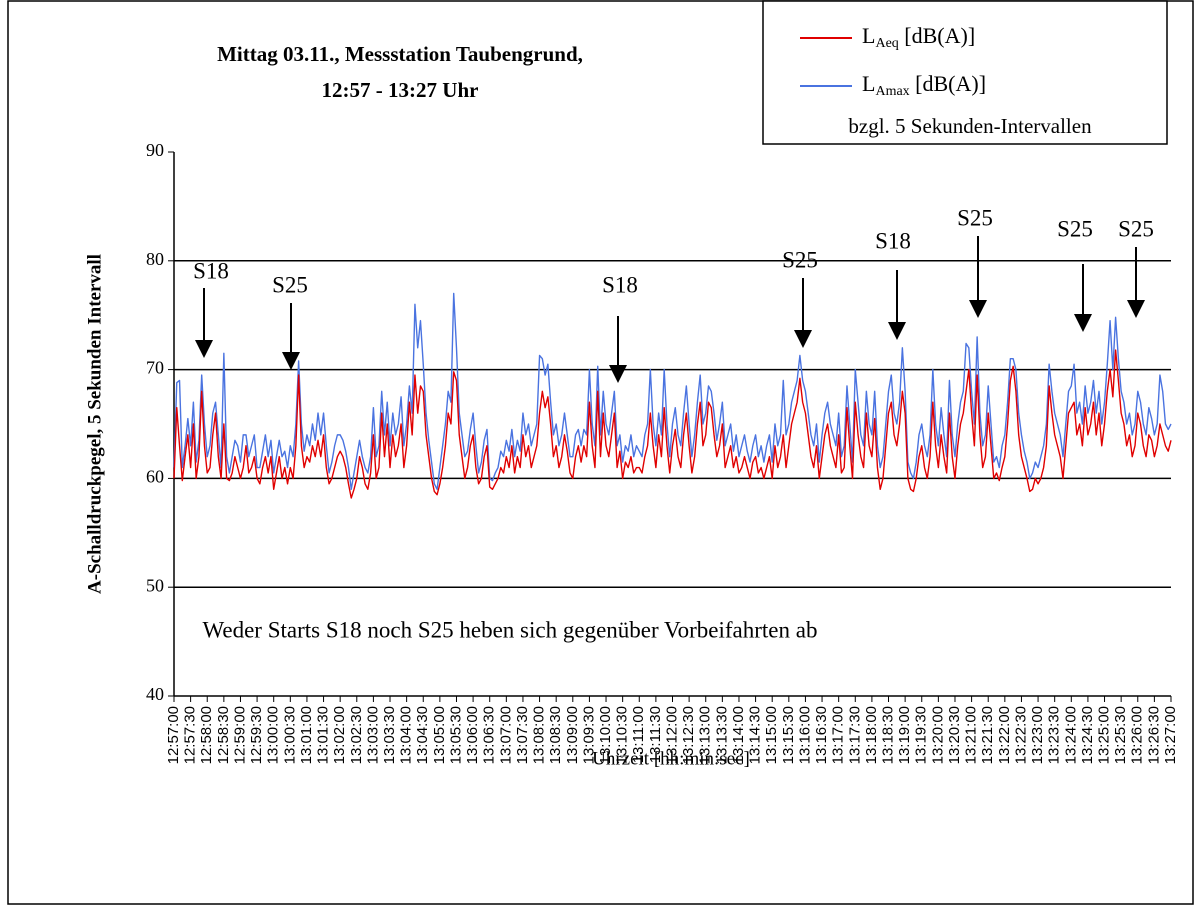  I want to click on legend-box, so click(965, 72).